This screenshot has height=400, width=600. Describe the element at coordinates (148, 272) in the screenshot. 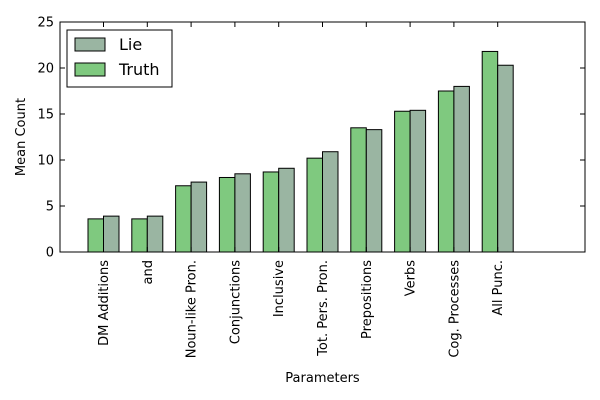

I see `x-tick-label: and` at that location.